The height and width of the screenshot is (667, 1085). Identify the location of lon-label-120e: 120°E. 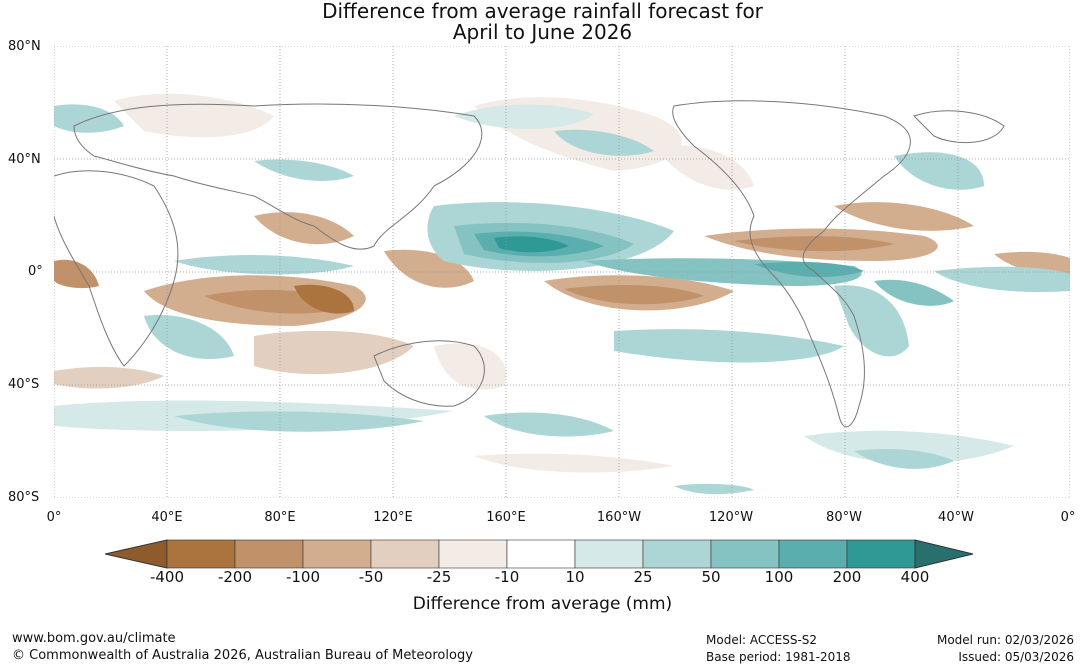
(393, 517).